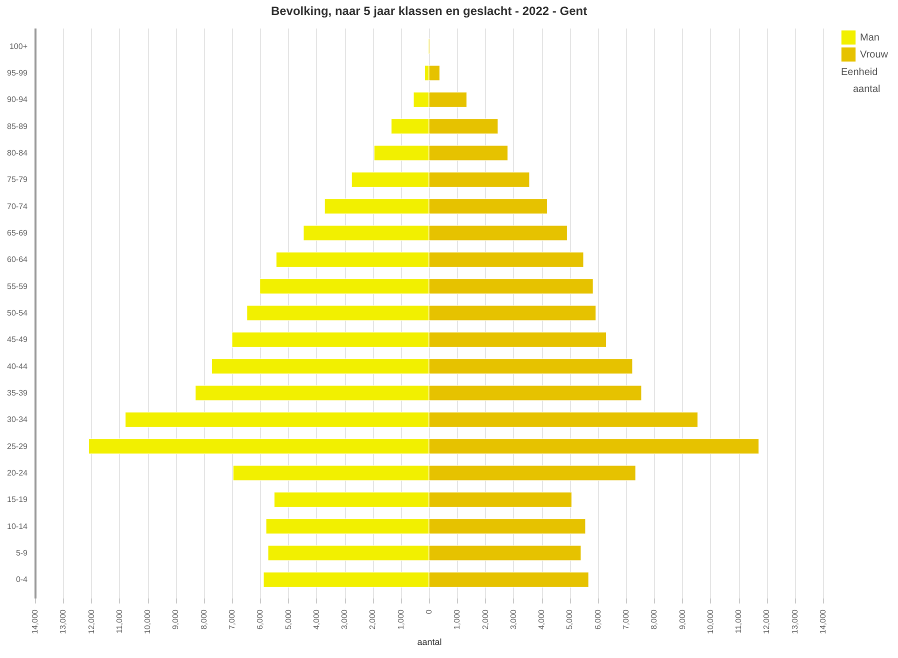 The image size is (898, 658). What do you see at coordinates (18, 46) in the screenshot?
I see `y-tick-label: 100+` at bounding box center [18, 46].